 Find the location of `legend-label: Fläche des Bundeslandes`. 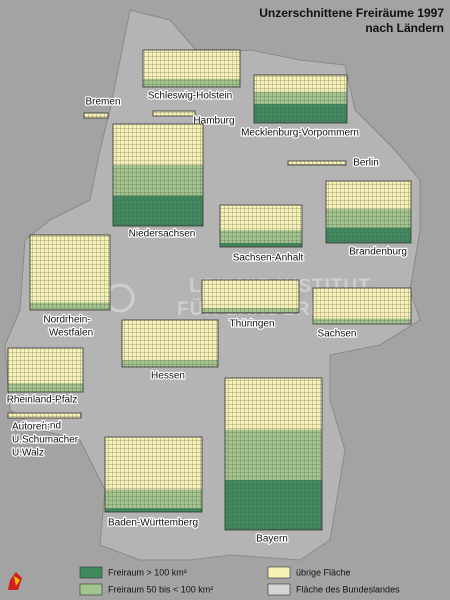

legend-label: Fläche des Bundeslandes is located at coordinates (348, 589).